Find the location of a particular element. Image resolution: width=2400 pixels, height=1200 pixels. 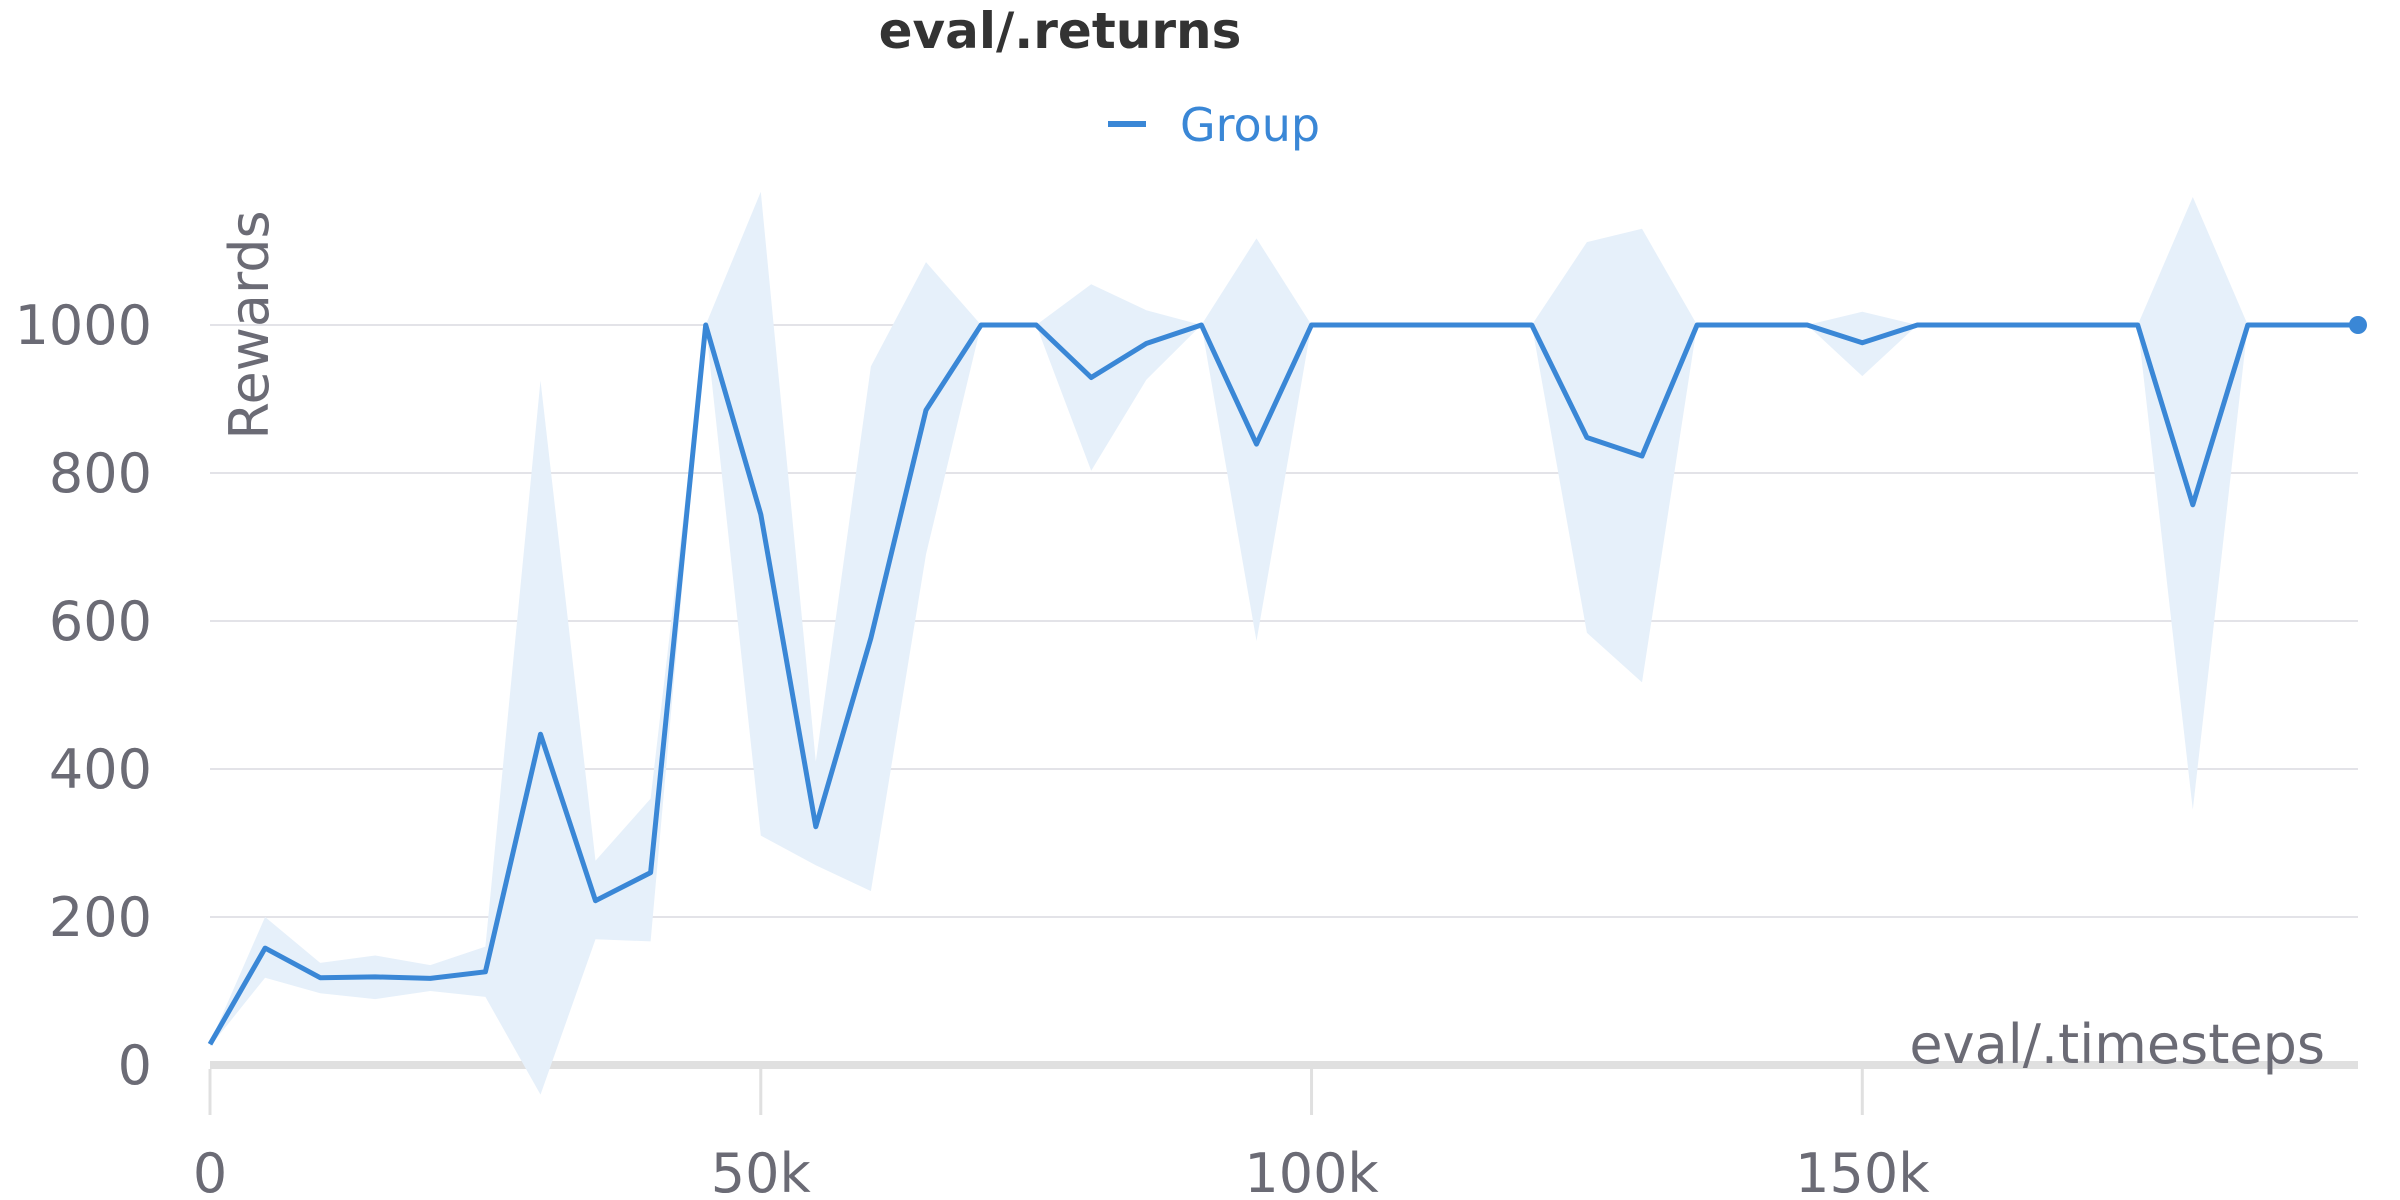

x-tick-label: 100k is located at coordinates (1311, 1171).